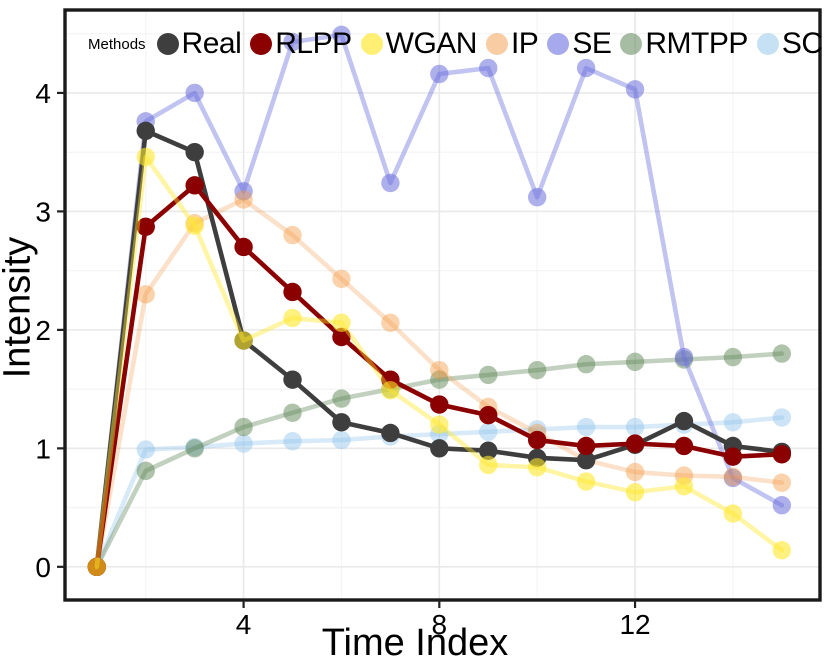 The height and width of the screenshot is (664, 830). I want to click on legend-label: WGAN, so click(431, 43).